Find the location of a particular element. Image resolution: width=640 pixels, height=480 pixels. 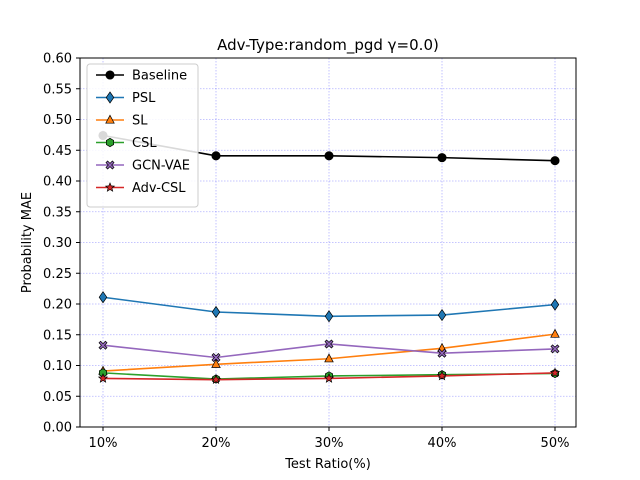

legend-item-sl: SL is located at coordinates (122, 121).